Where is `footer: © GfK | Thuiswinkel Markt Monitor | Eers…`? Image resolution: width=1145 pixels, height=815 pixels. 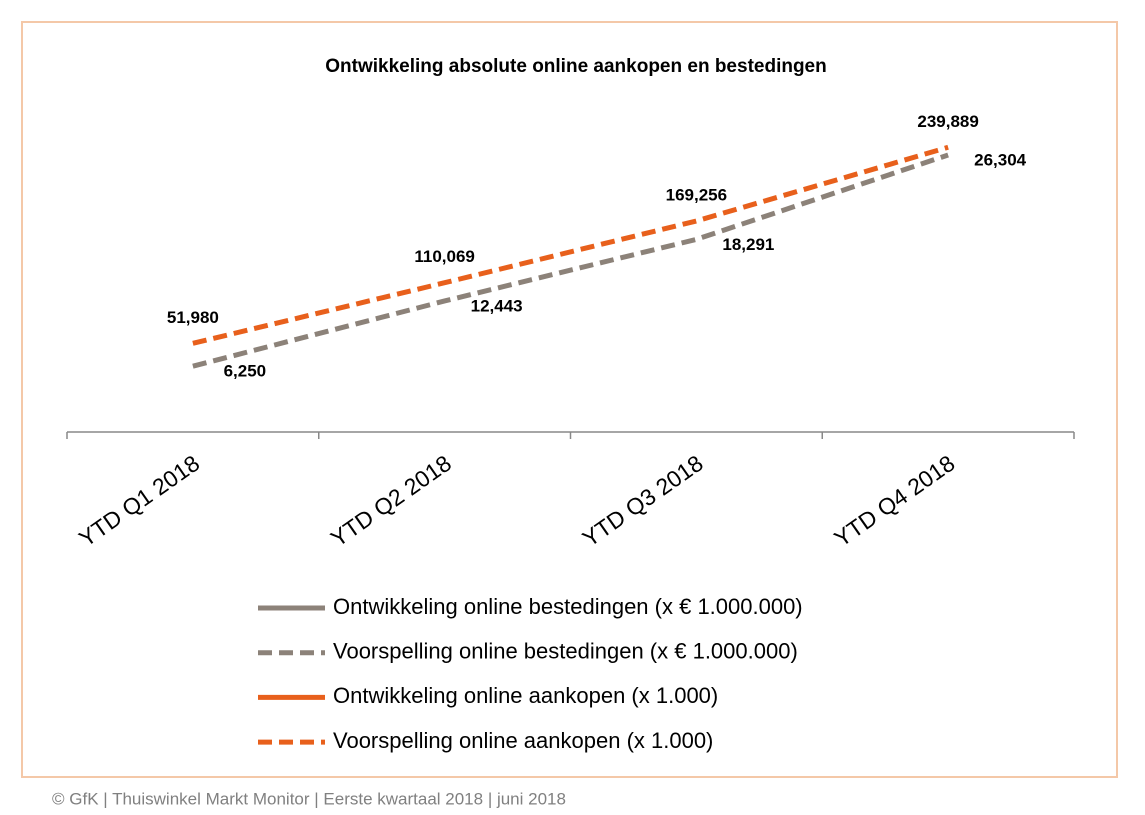 footer: © GfK | Thuiswinkel Markt Monitor | Eers… is located at coordinates (309, 798).